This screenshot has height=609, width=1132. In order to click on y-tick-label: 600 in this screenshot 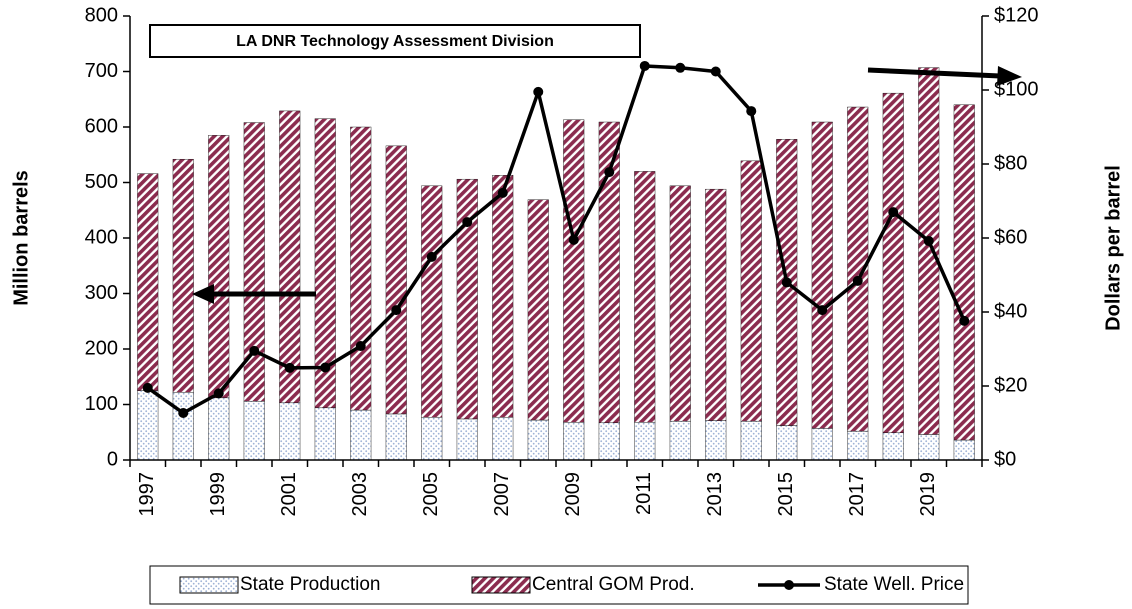, I will do `click(101, 126)`.